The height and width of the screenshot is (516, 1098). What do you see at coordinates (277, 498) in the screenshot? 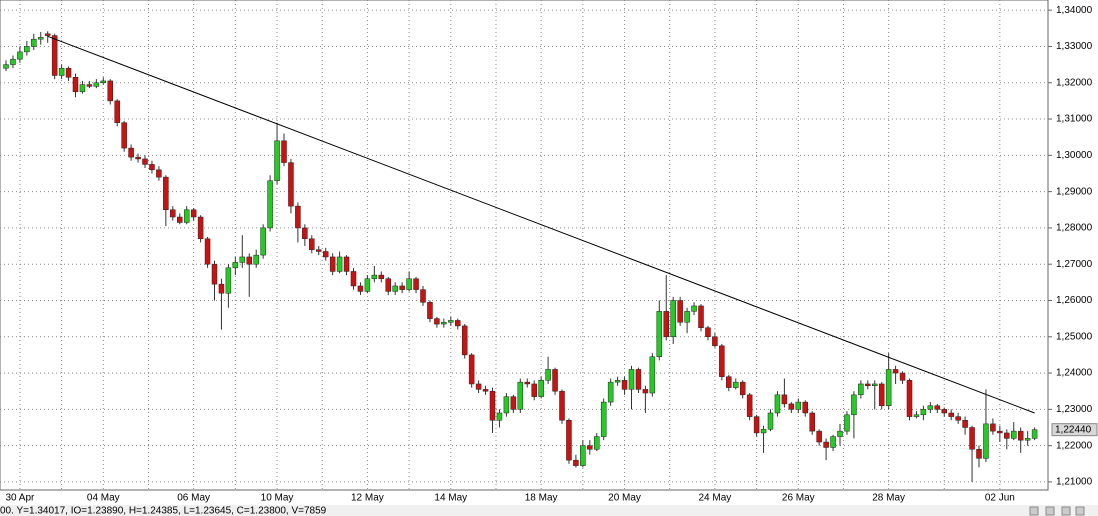
I see `x-tick-label: 10 May` at bounding box center [277, 498].